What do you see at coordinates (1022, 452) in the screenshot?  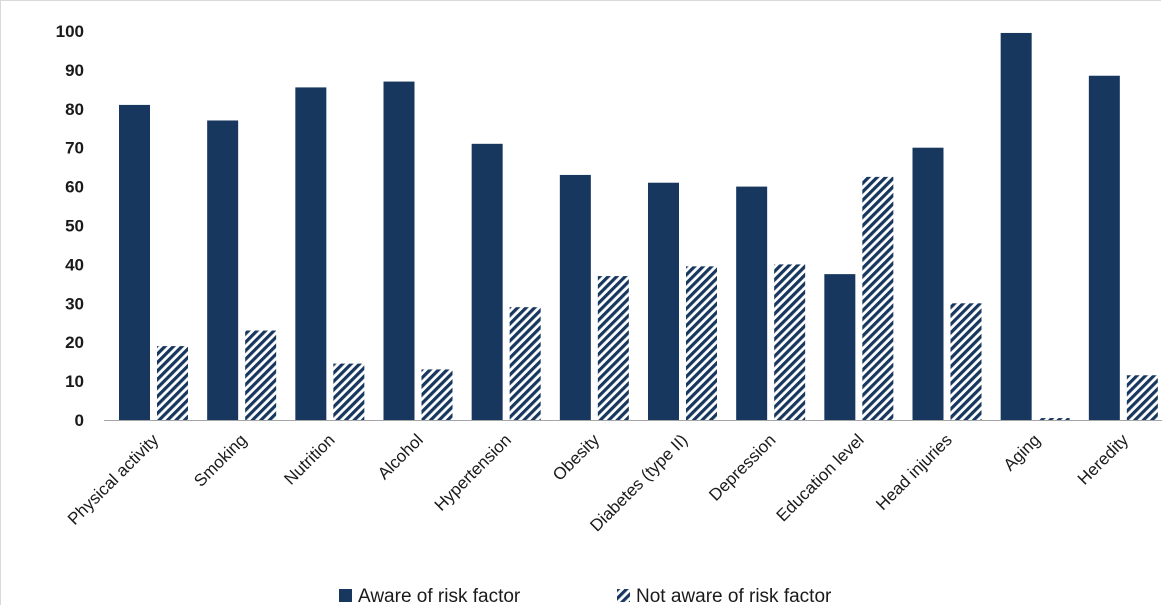 I see `x-tick-label: Aging` at bounding box center [1022, 452].